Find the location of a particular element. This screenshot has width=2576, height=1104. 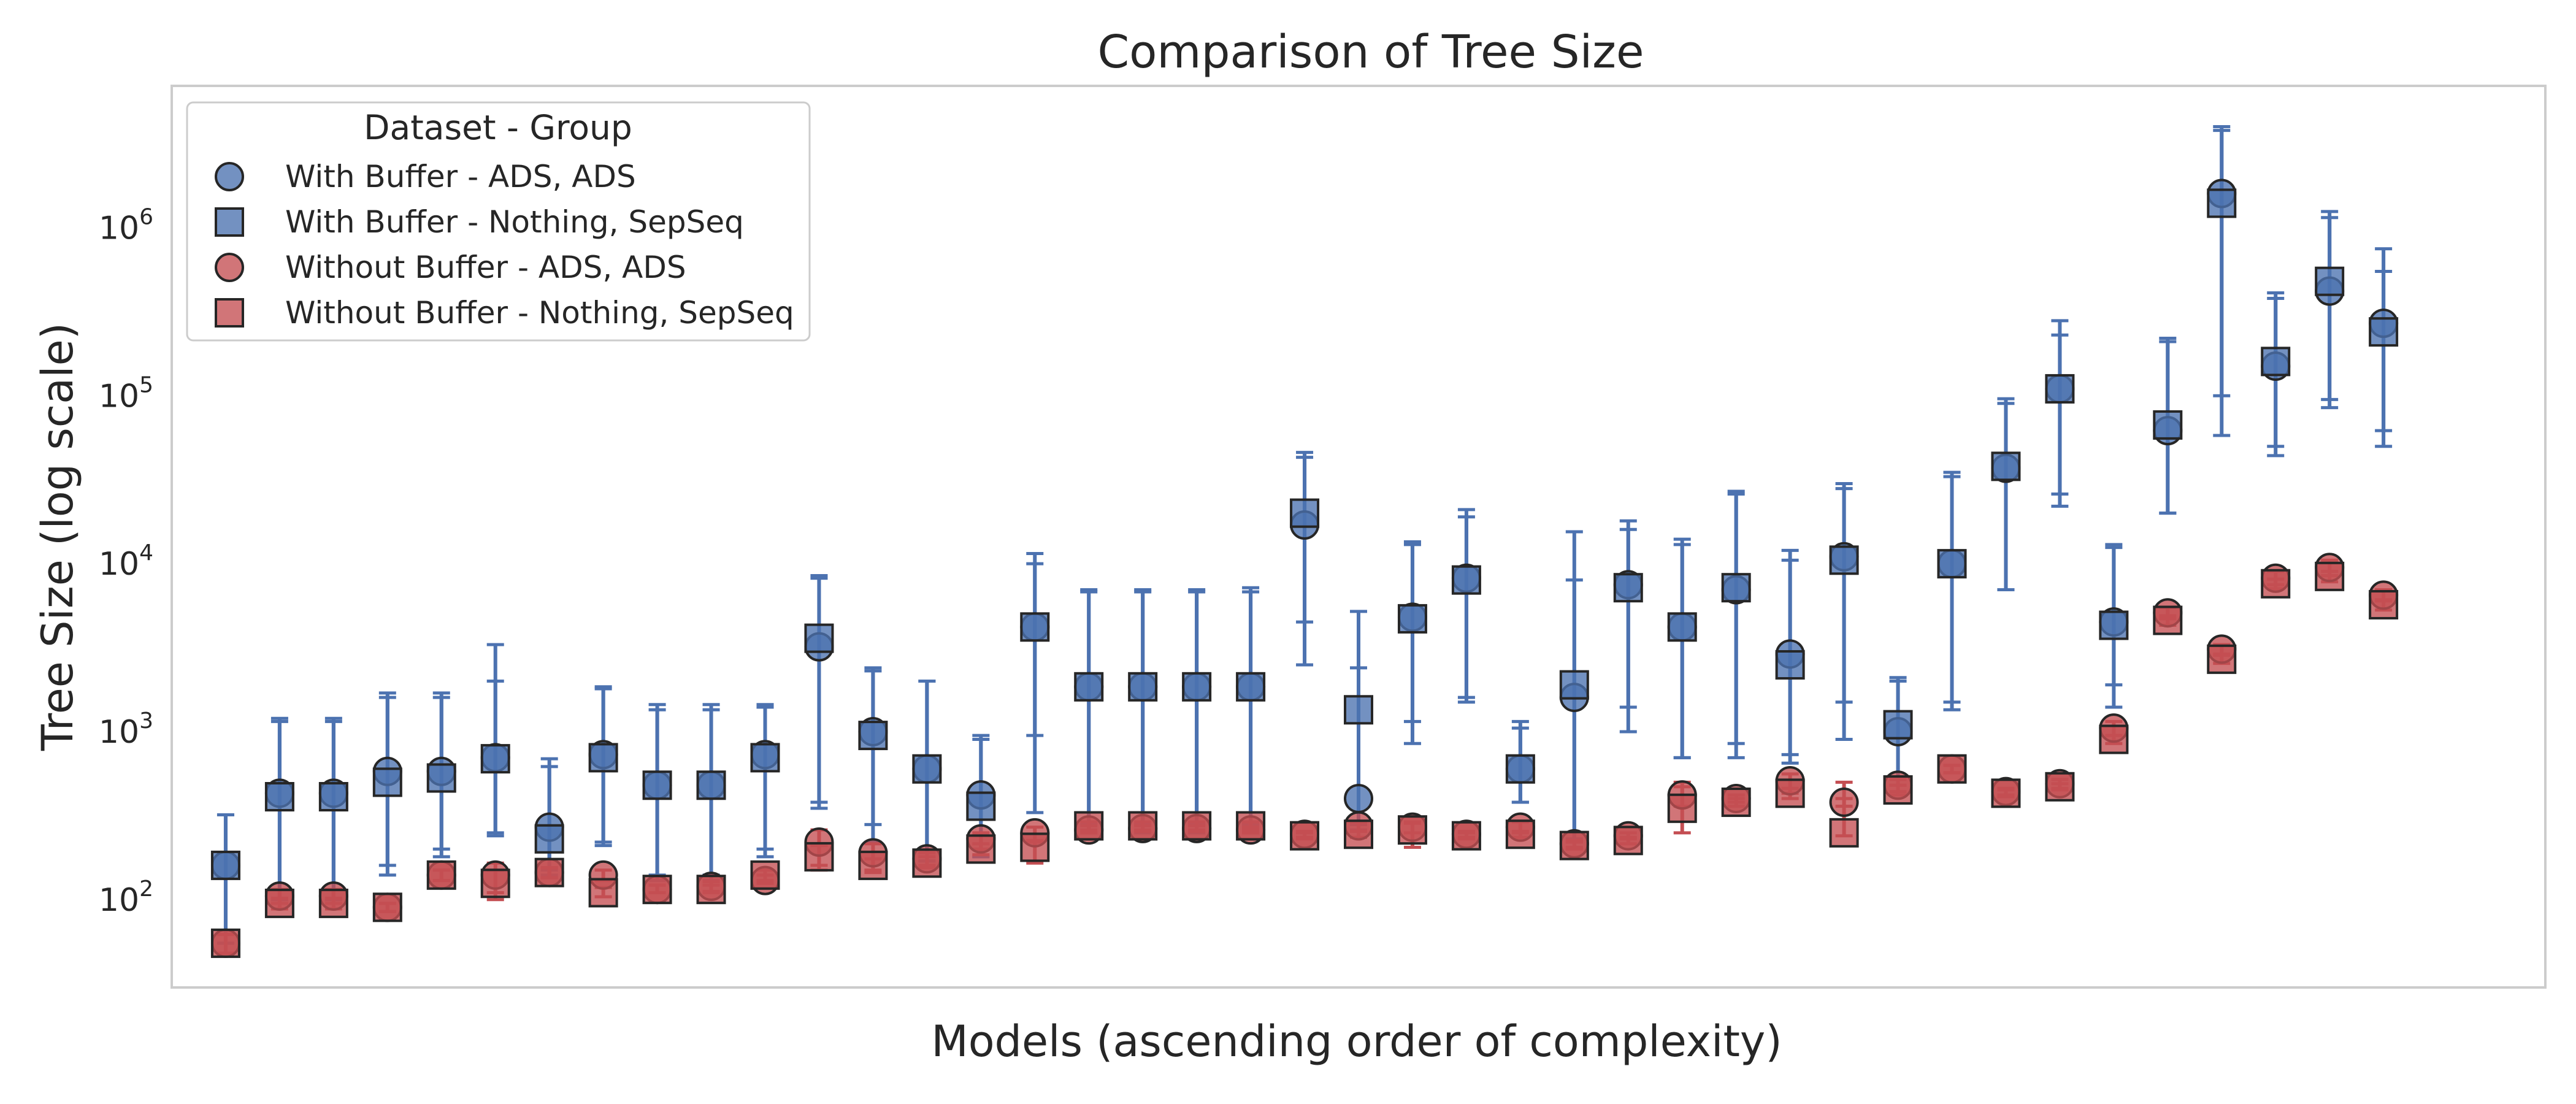

legend-title: Dataset - Group is located at coordinates (498, 127).